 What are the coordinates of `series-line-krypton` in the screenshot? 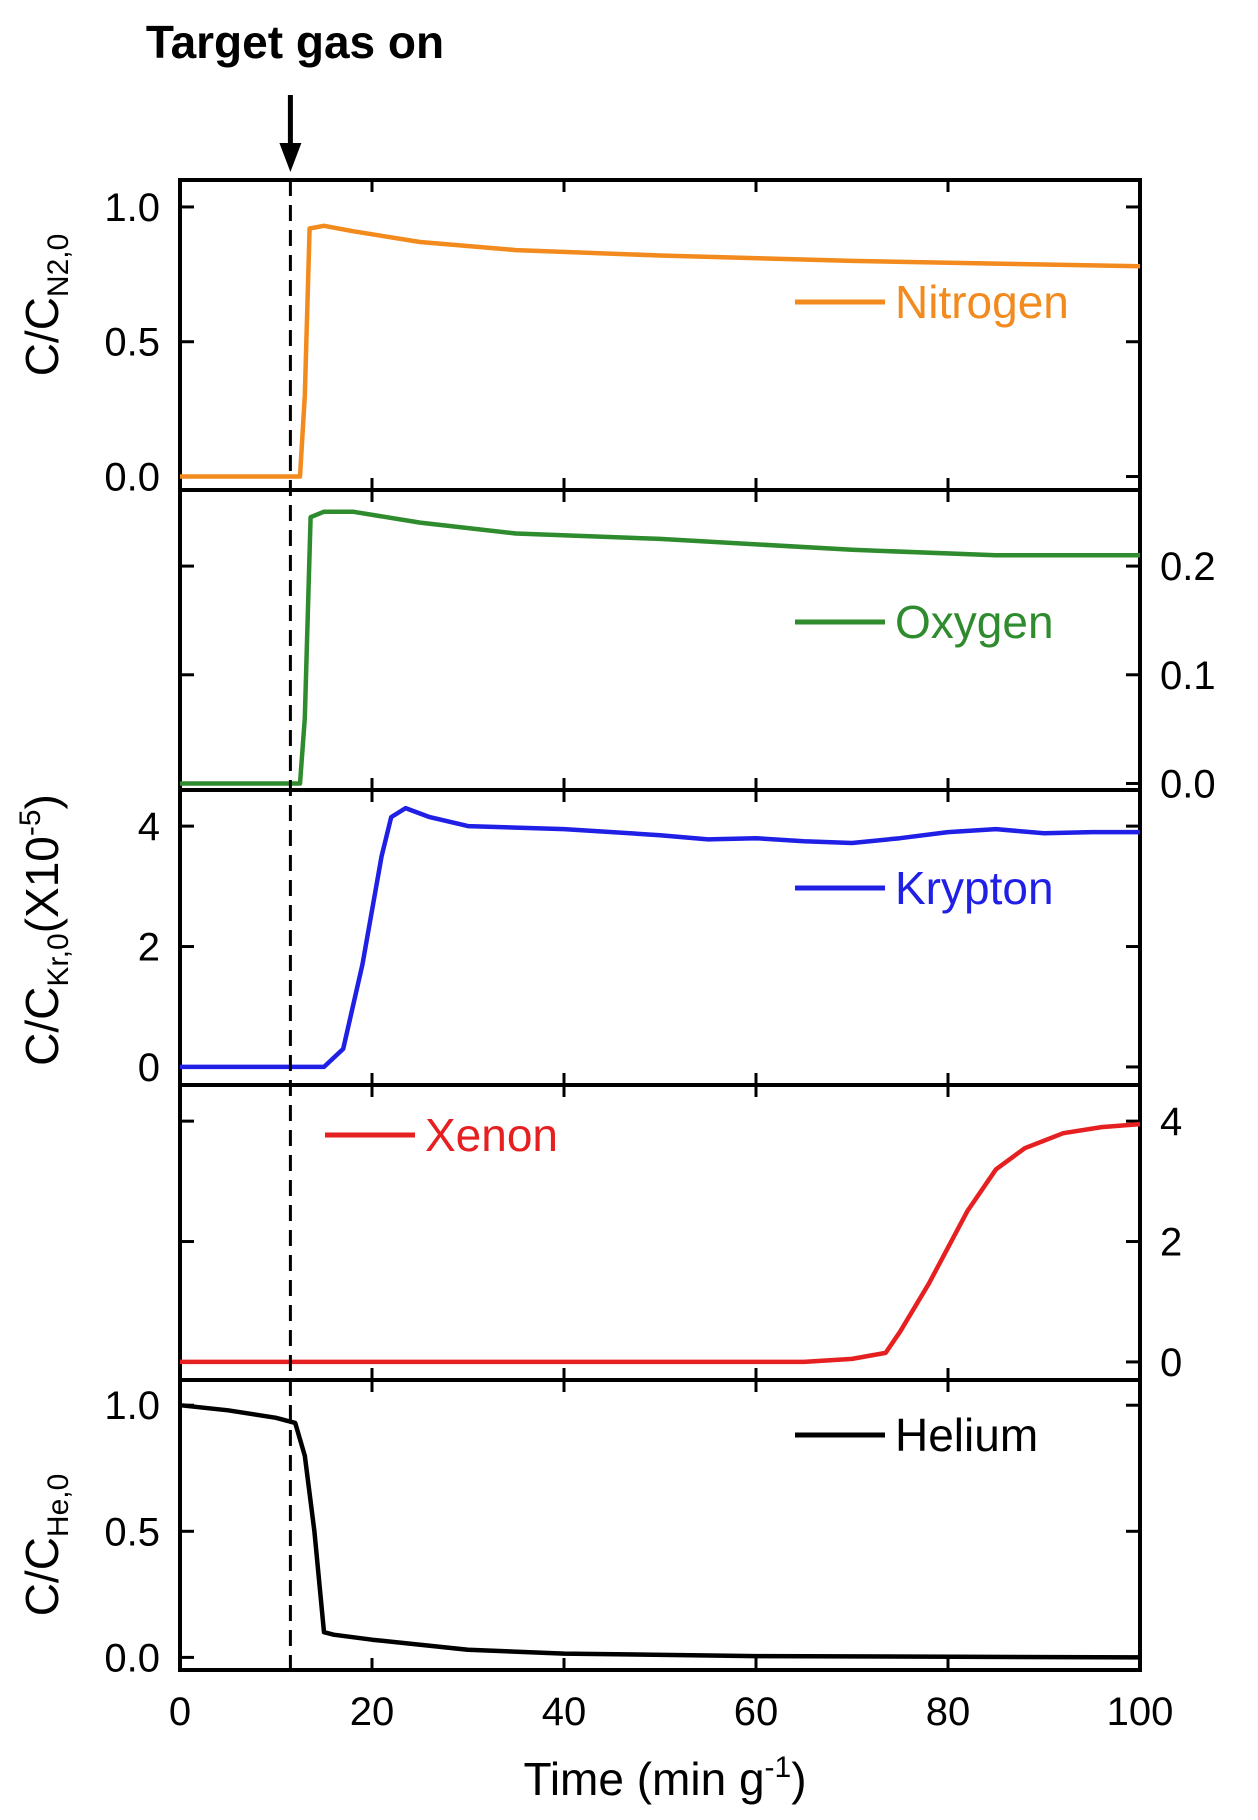 It's located at (660, 937).